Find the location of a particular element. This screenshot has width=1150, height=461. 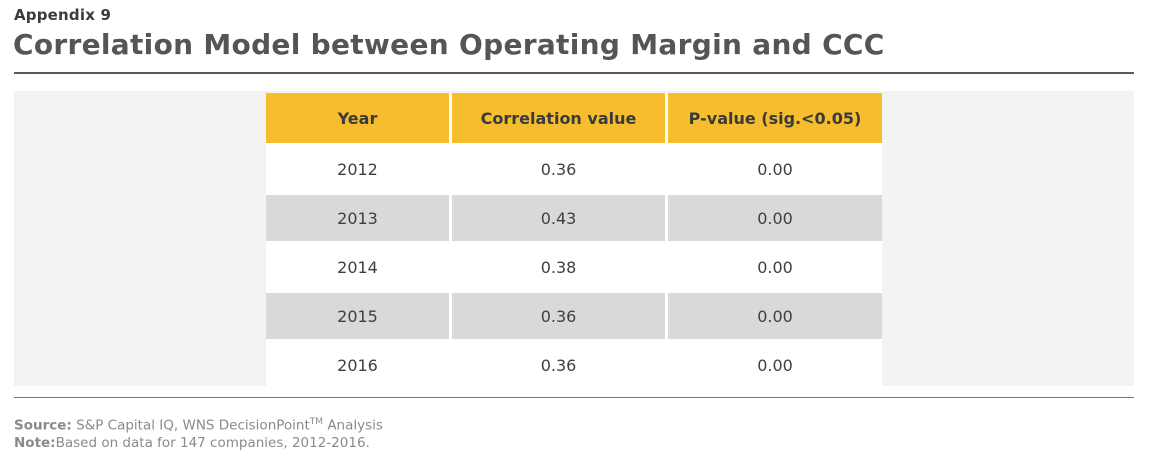

year-cell: 2015 is located at coordinates (359, 314).